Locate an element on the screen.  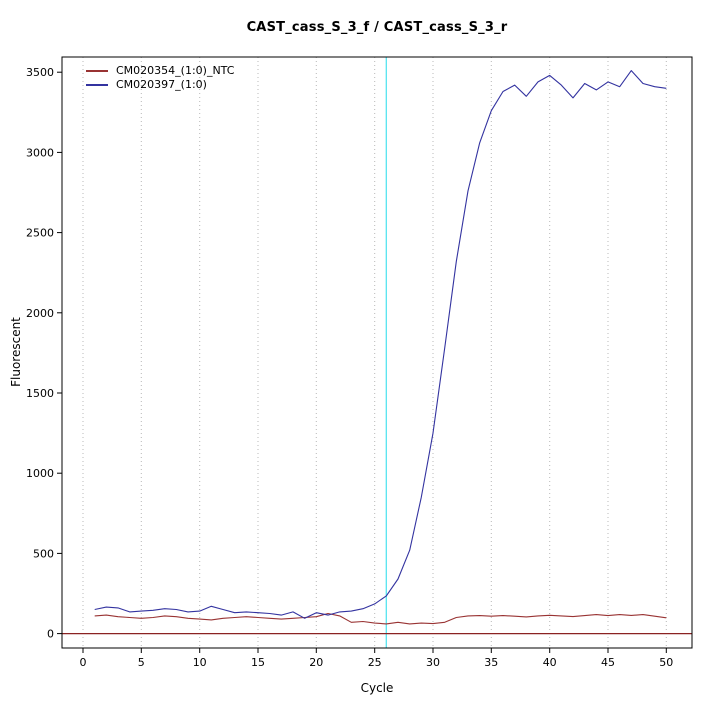
y-tick-label: 500 is located at coordinates (43, 553).